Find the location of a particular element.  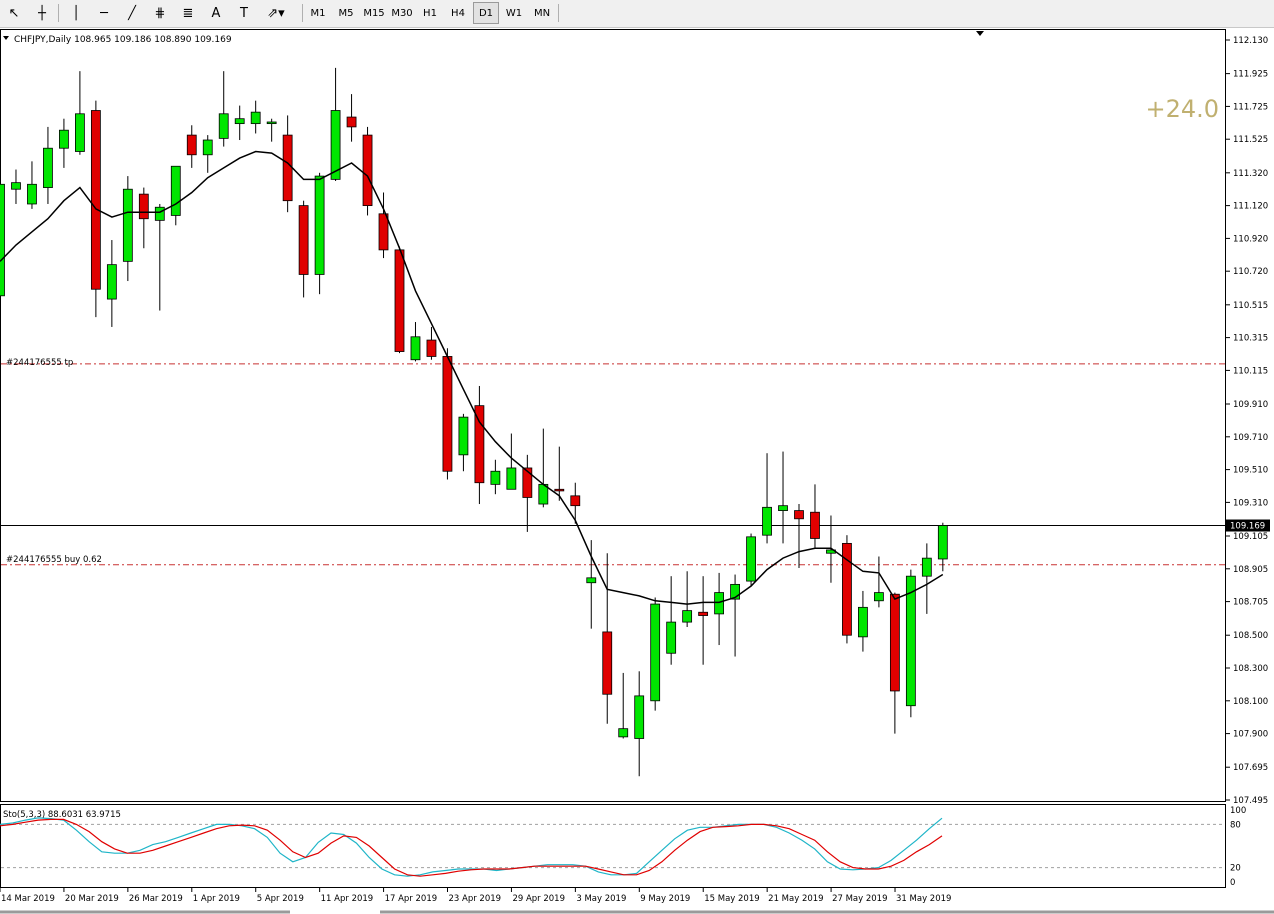

date-tick-label: 11 Apr 2019 is located at coordinates (347, 899).